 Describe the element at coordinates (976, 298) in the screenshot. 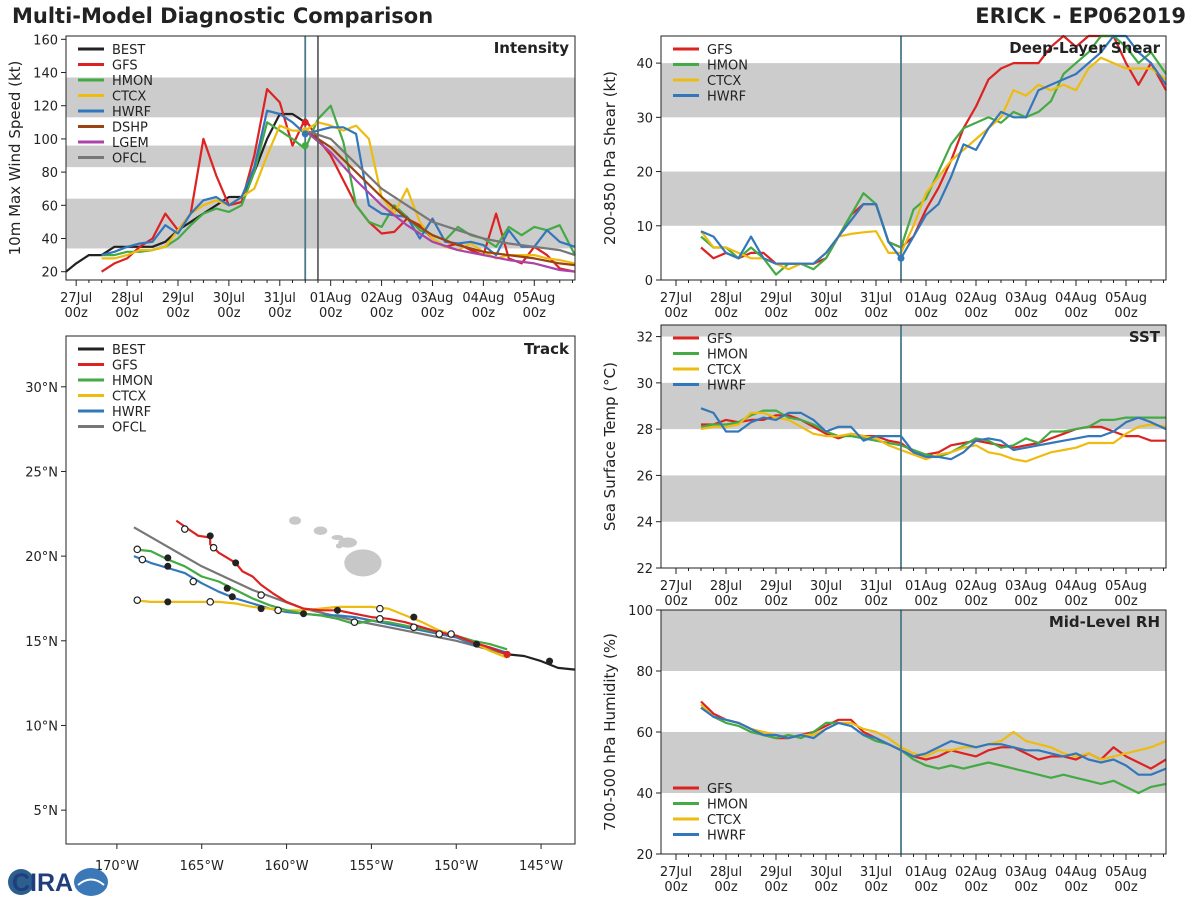

I see `x-tick-label-date: 02Aug` at that location.